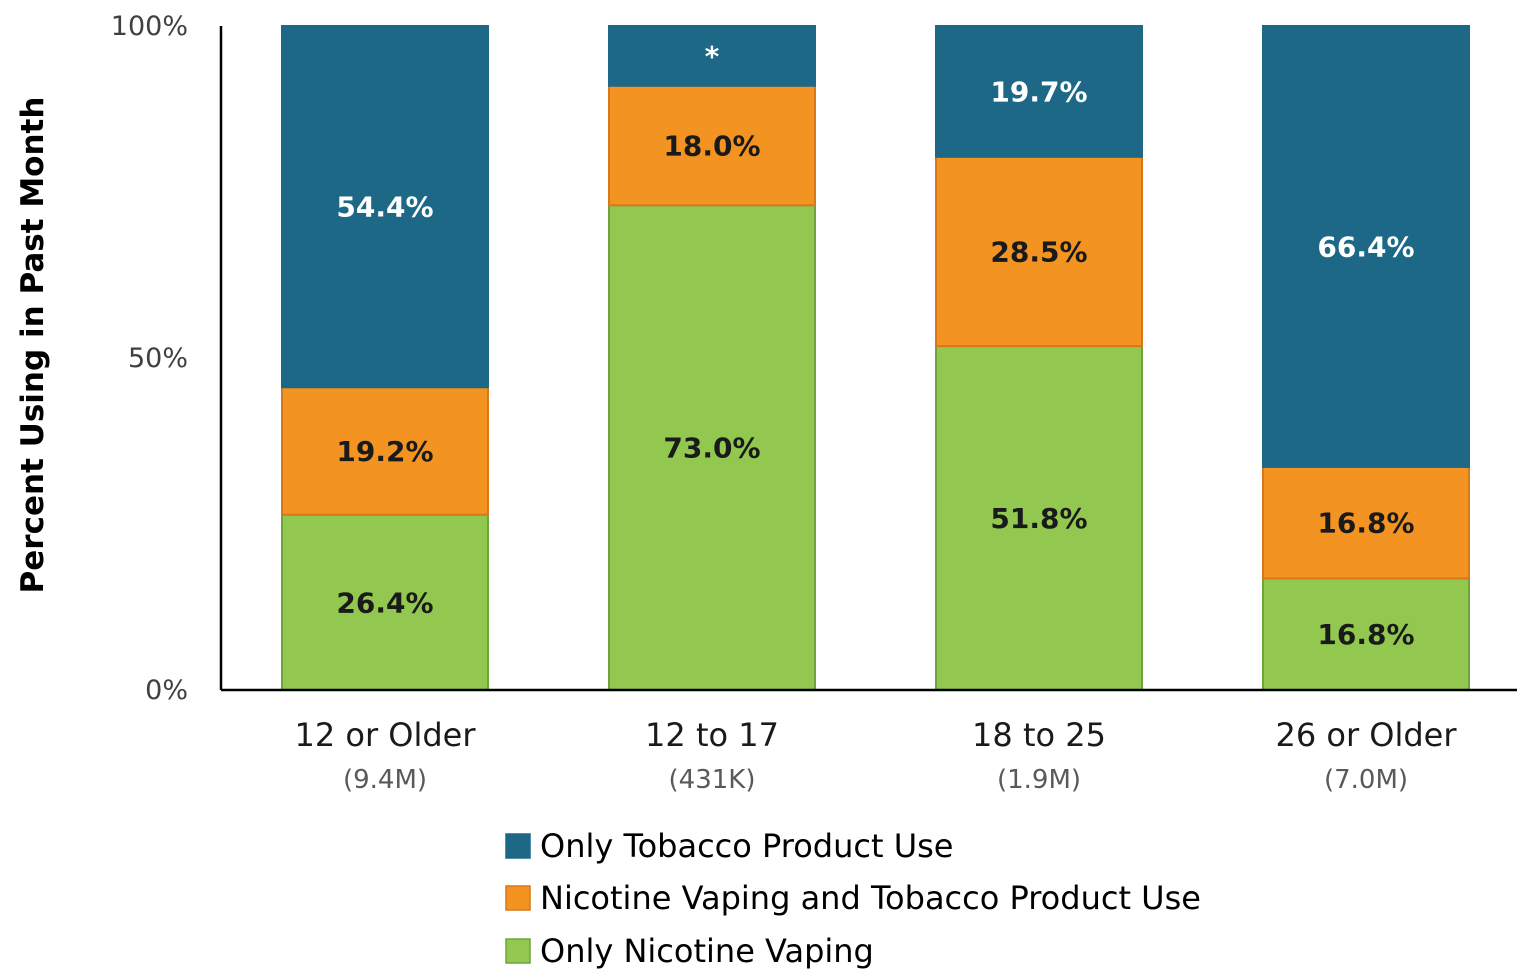  I want to click on bar-stack: 26.4% 19.2% 54.4%, so click(385, 358).